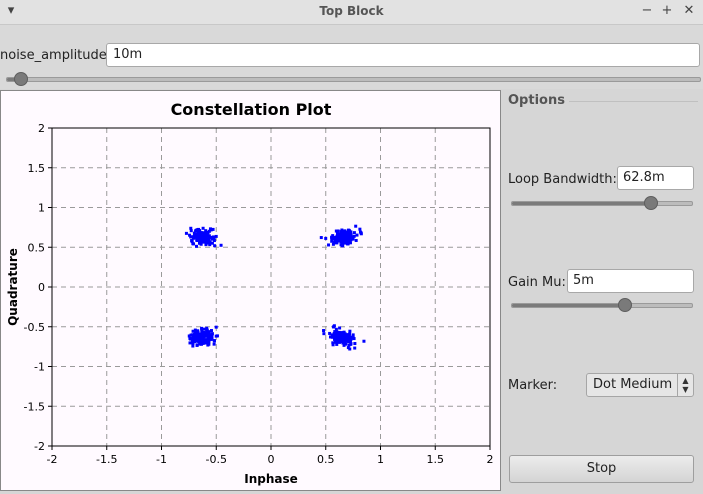 The width and height of the screenshot is (703, 494). What do you see at coordinates (581, 203) in the screenshot?
I see `loop-slider-fill` at bounding box center [581, 203].